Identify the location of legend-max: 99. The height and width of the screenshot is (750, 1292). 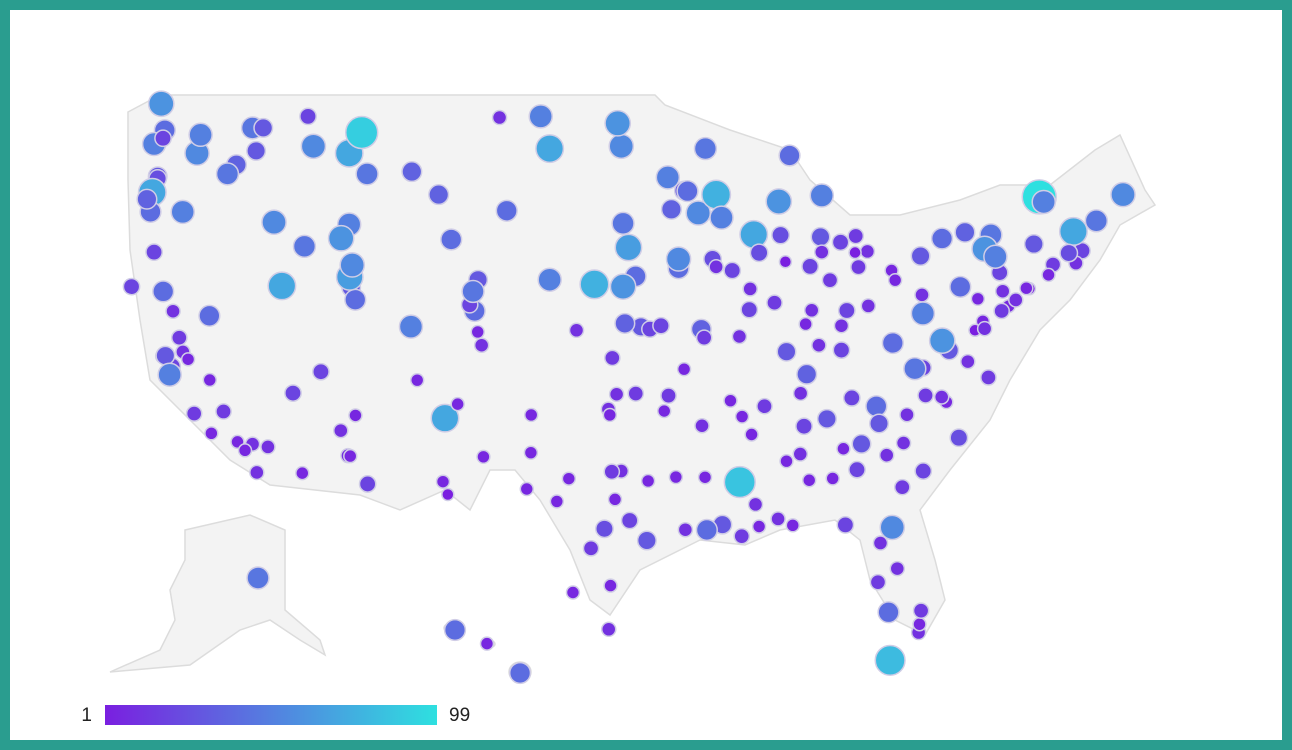
(459, 715).